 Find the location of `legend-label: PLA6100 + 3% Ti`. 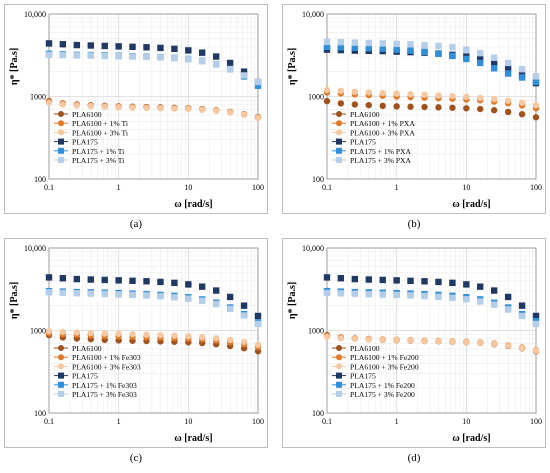

legend-label: PLA6100 + 3% Ti is located at coordinates (100, 132).